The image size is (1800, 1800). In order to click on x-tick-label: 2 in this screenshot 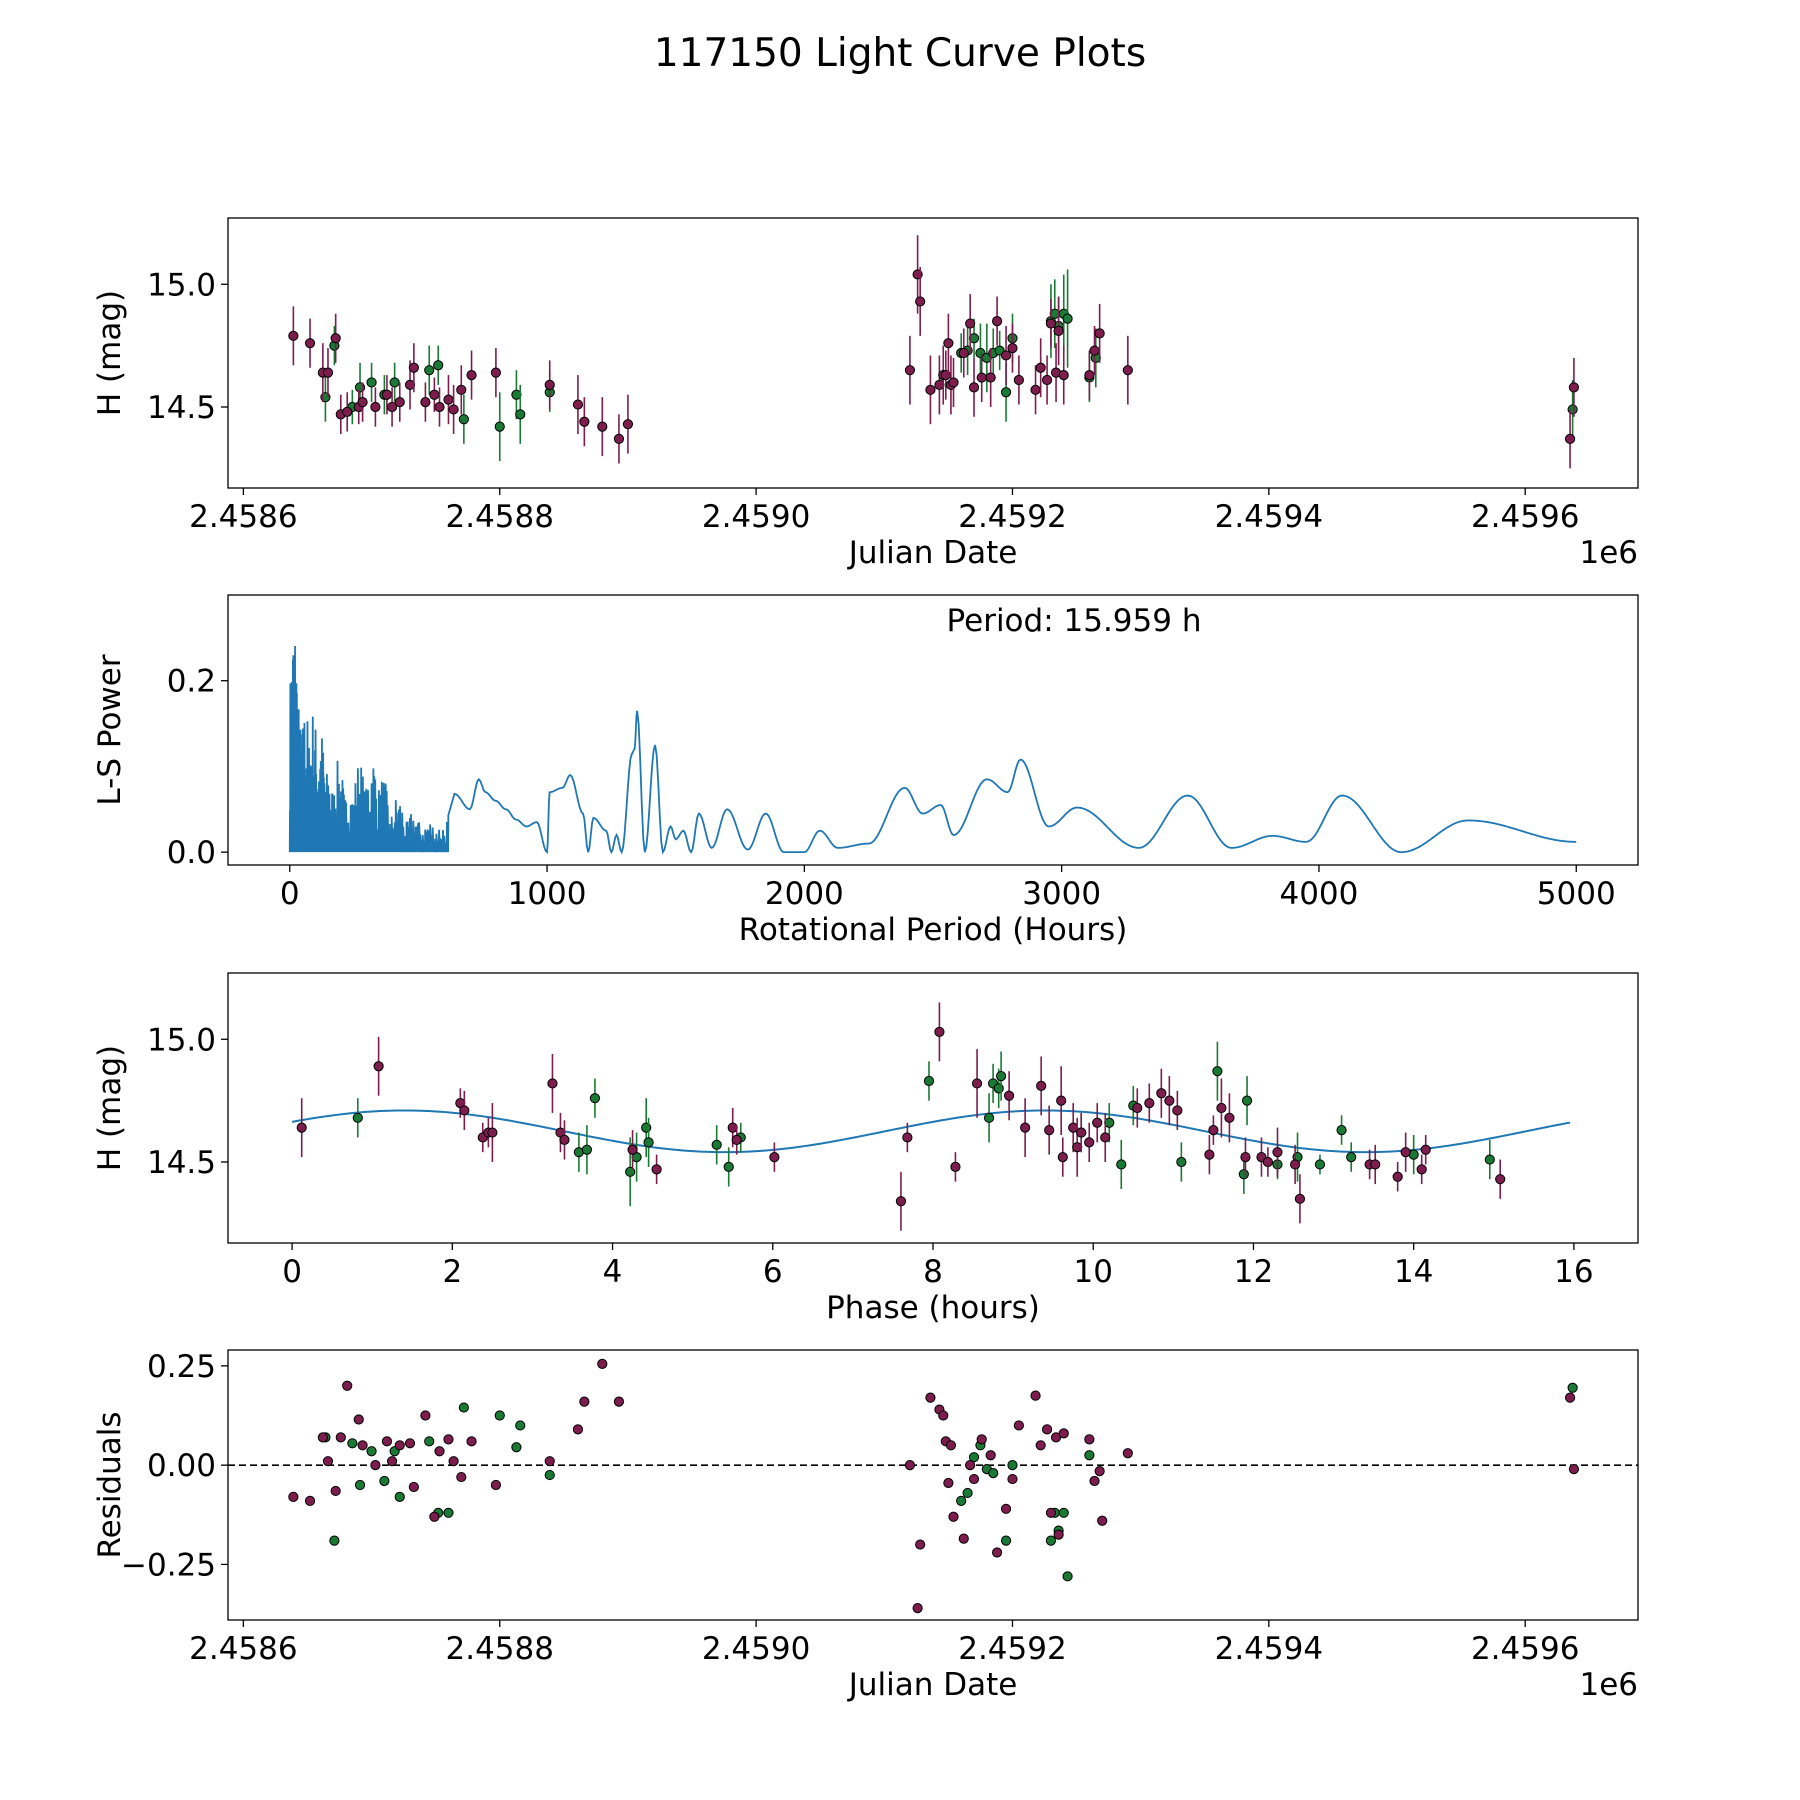, I will do `click(452, 1272)`.